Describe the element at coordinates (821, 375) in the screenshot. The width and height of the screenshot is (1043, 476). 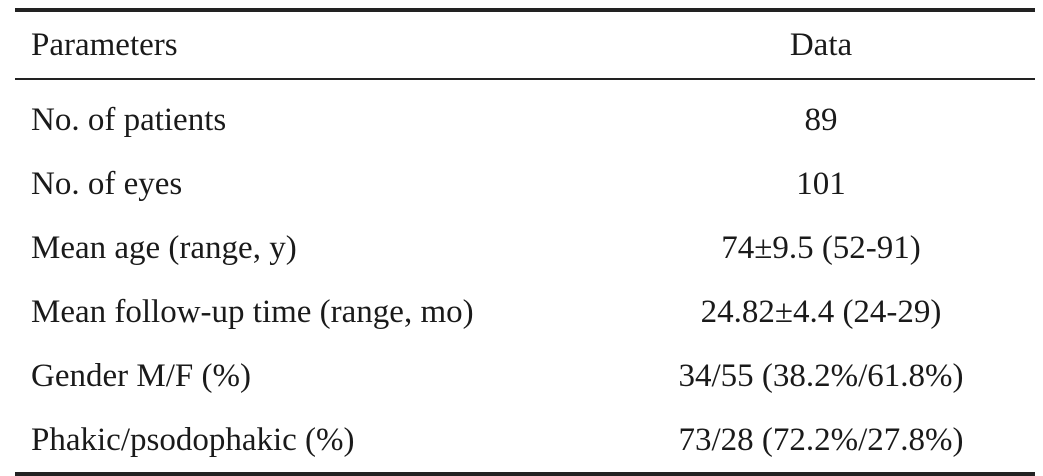
I see `table-cell: 34/55 (38.2%/61.8%)` at that location.